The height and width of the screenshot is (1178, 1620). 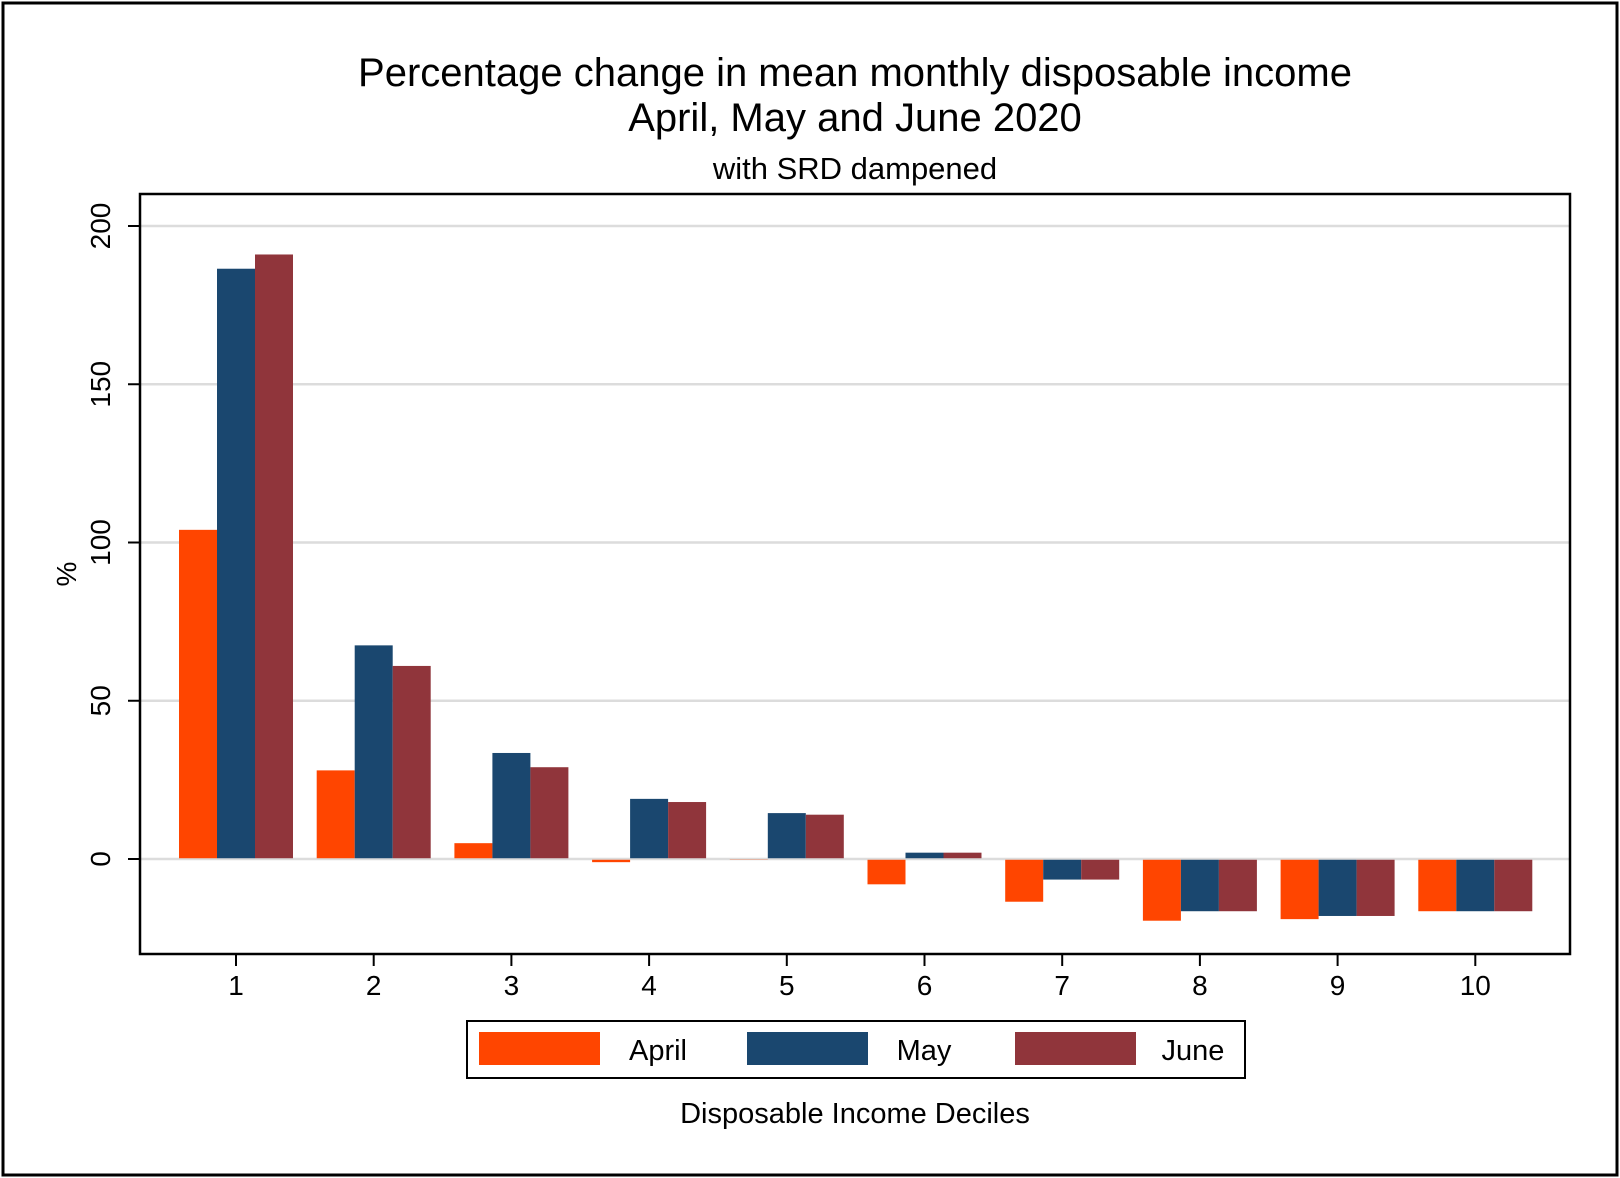 I want to click on x-tick-label-6: 6, so click(x=925, y=985).